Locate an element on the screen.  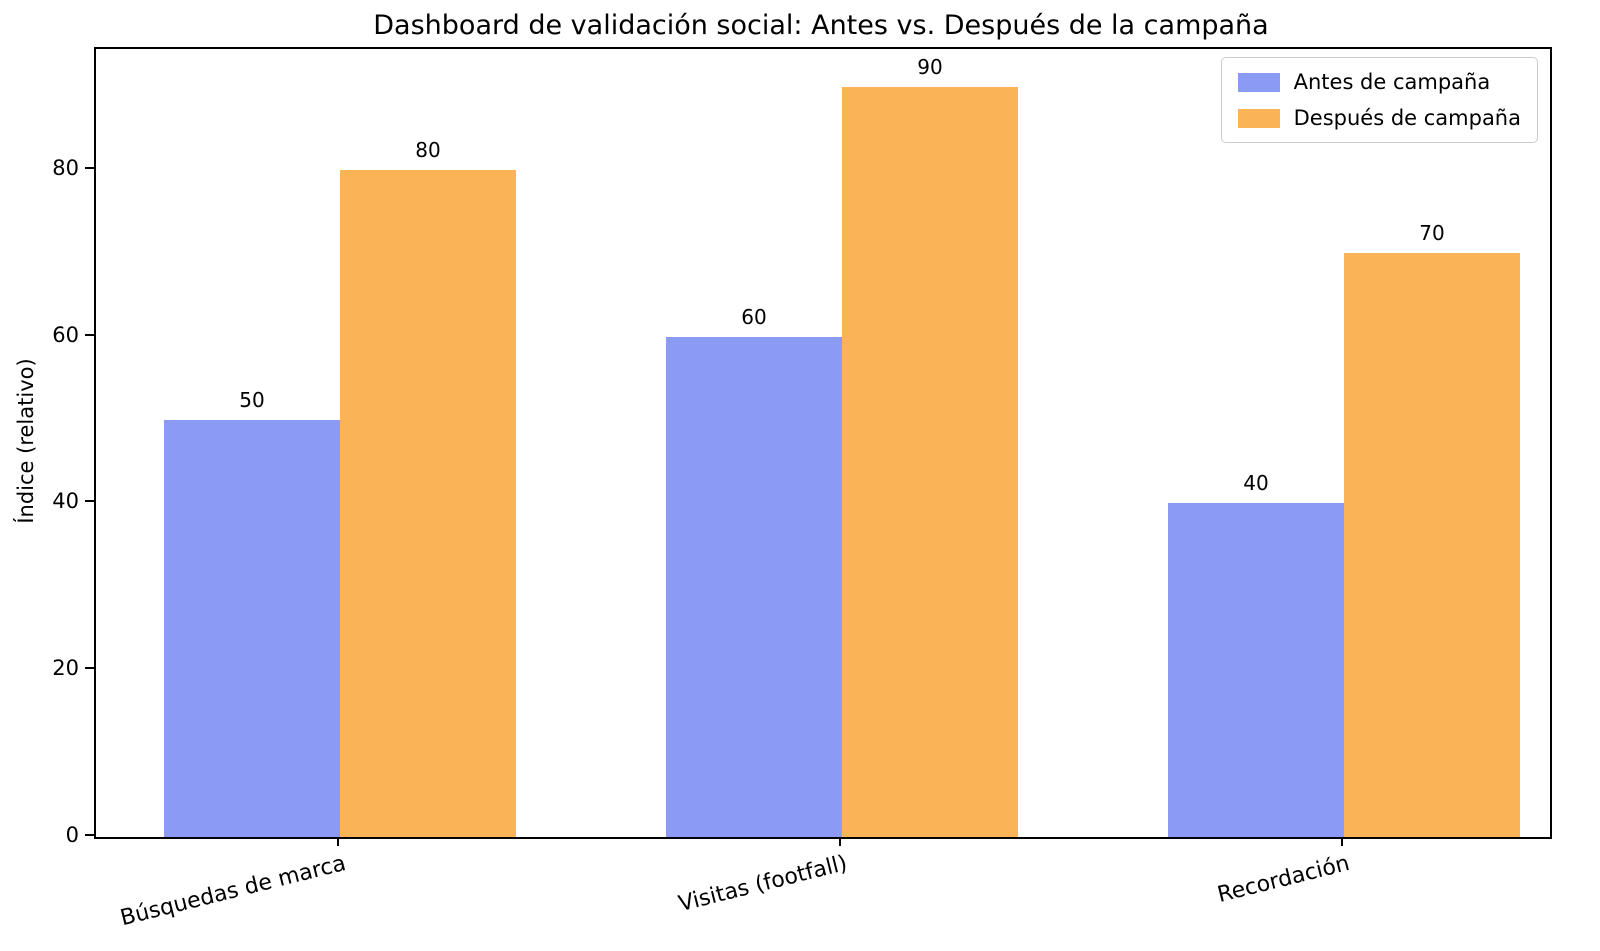
x-tick-label-1: Visitas (footfall) is located at coordinates (763, 884).